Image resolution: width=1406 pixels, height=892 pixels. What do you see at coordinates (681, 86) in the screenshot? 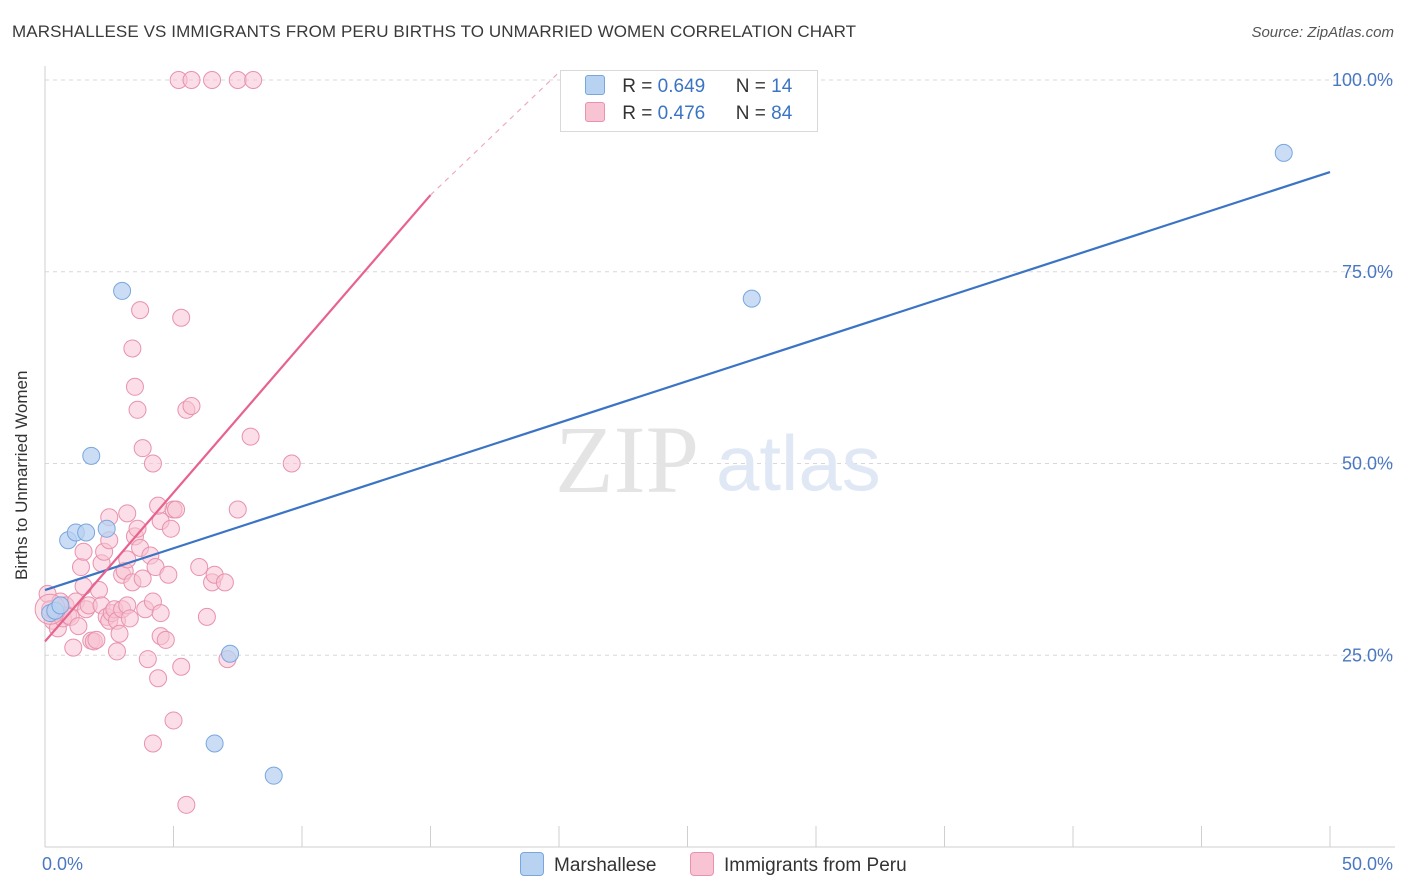
I see `legend-r-value-marshallese: 0.649` at bounding box center [681, 86].